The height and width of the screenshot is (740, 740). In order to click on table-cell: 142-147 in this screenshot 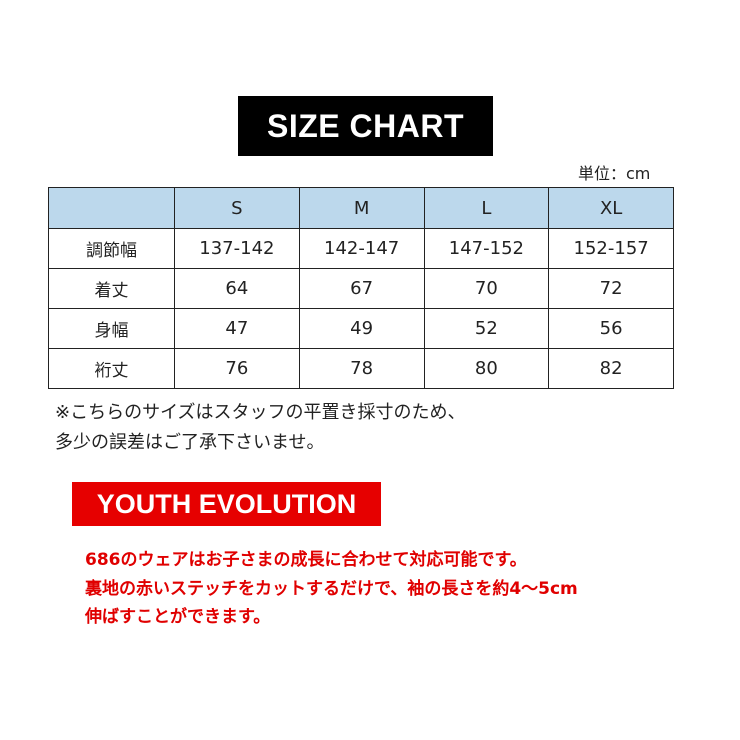, I will do `click(361, 248)`.